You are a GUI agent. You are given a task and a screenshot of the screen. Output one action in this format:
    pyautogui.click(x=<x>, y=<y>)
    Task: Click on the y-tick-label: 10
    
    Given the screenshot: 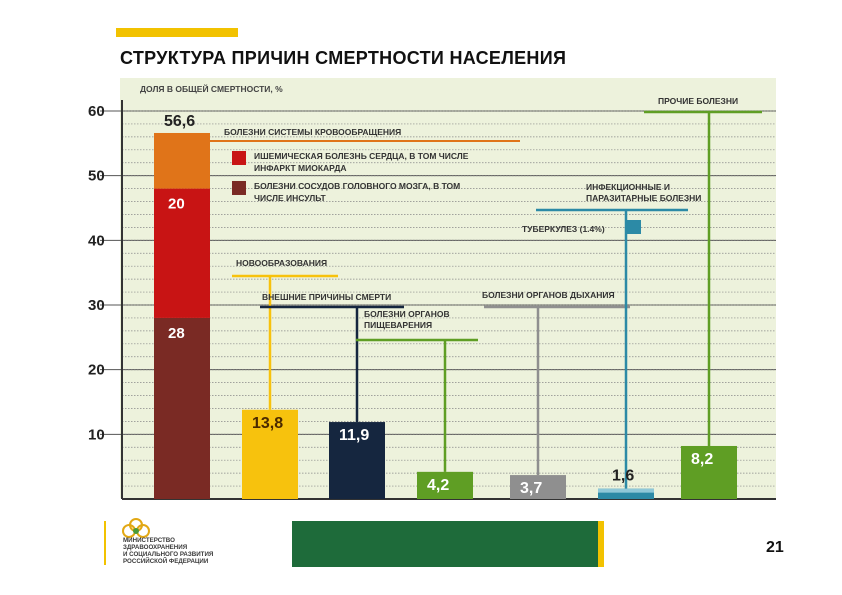 What is the action you would take?
    pyautogui.click(x=96, y=434)
    